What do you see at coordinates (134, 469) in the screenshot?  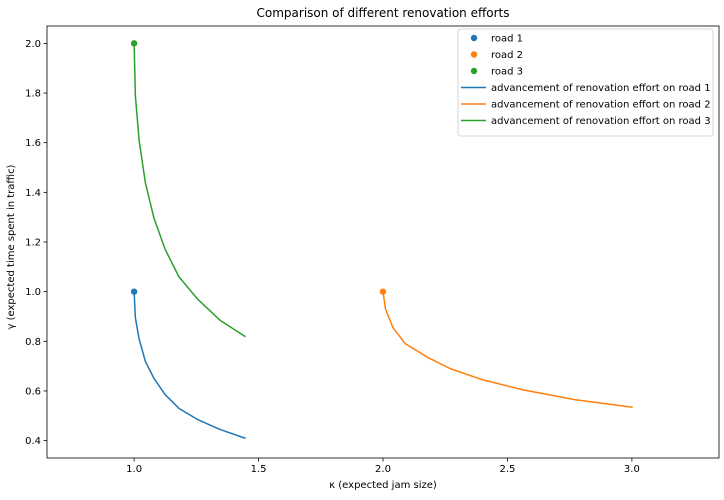 I see `x-tick-label: 1.0` at bounding box center [134, 469].